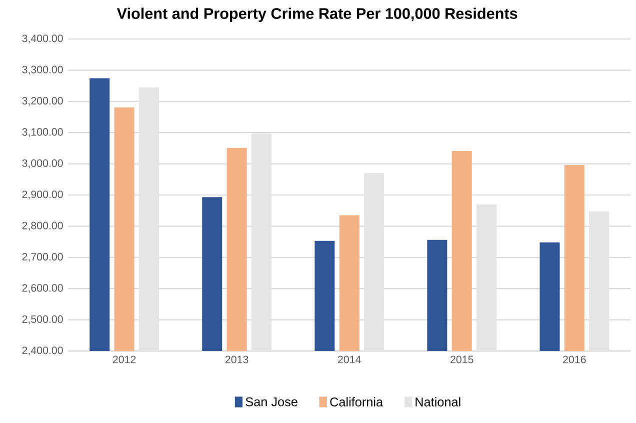 Image resolution: width=636 pixels, height=423 pixels. Describe the element at coordinates (574, 360) in the screenshot. I see `x-tick-label: 2016` at that location.